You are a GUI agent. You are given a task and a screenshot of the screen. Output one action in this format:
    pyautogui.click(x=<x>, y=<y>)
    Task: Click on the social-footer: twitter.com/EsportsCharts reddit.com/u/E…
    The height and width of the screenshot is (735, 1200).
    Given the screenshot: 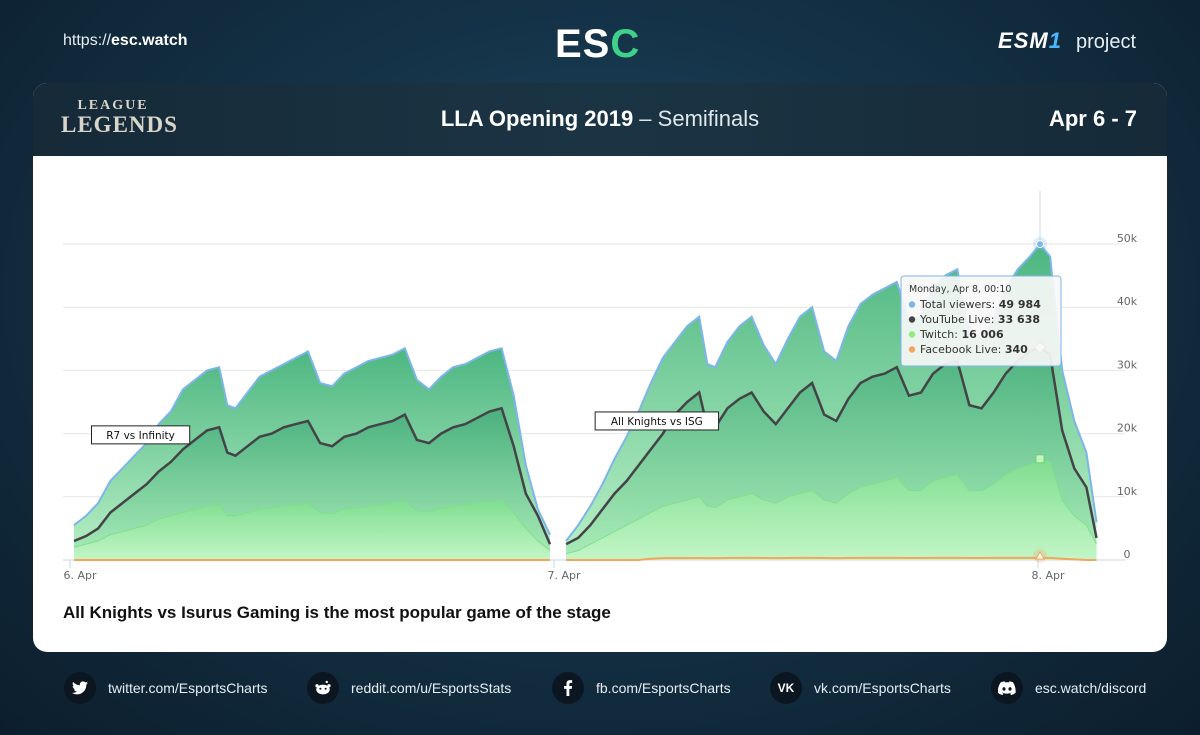 What is the action you would take?
    pyautogui.click(x=600, y=690)
    